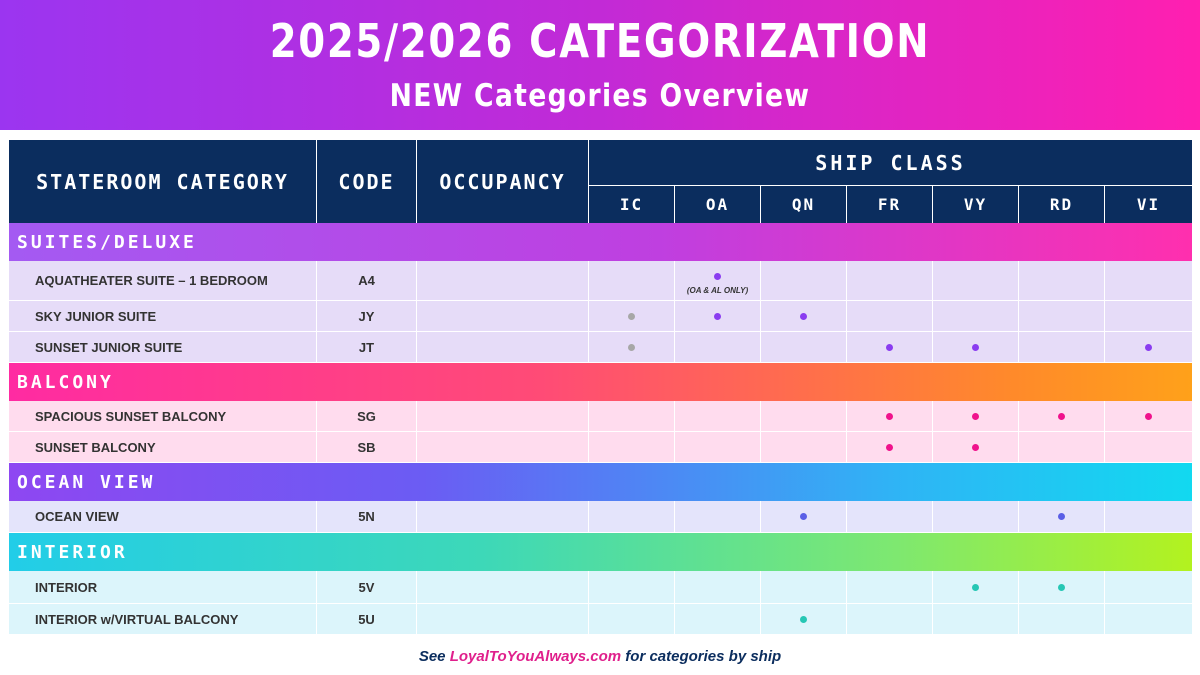 The image size is (1200, 675). Describe the element at coordinates (163, 447) in the screenshot. I see `category-name: SUNSET BALCONY` at that location.